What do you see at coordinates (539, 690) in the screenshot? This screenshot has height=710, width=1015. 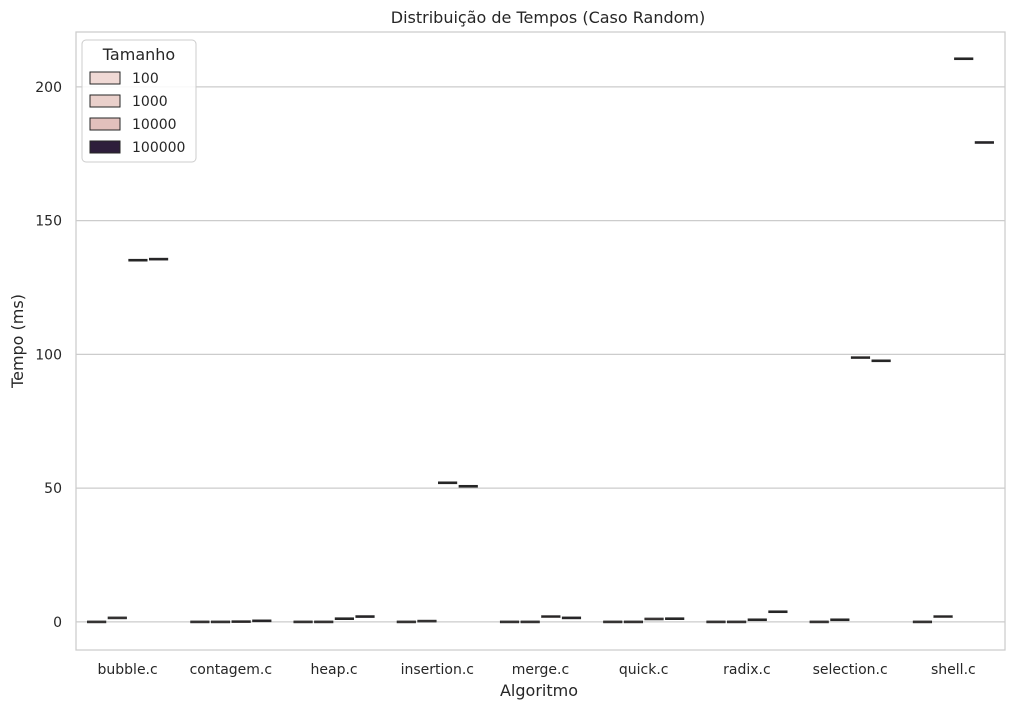 I see `x-axis-label: Algoritmo` at bounding box center [539, 690].